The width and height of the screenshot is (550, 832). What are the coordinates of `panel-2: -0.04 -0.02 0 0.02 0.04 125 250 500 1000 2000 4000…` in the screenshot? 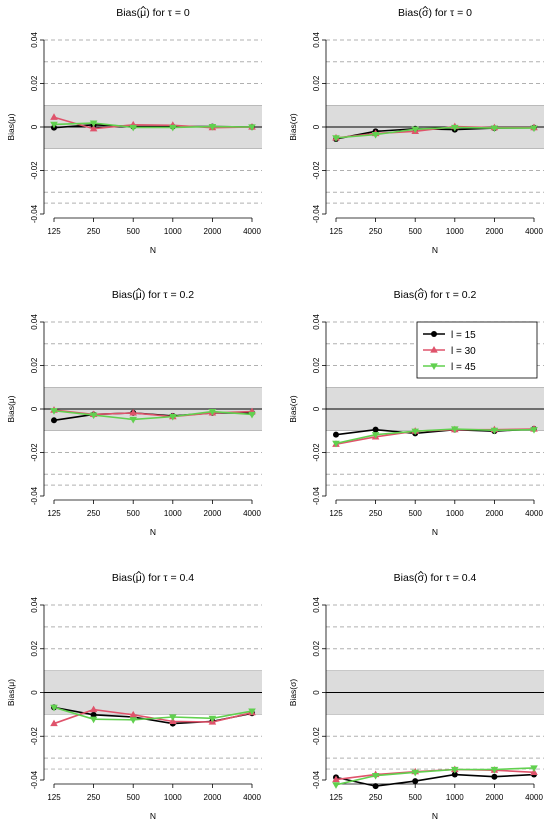 It's located at (416, 130).